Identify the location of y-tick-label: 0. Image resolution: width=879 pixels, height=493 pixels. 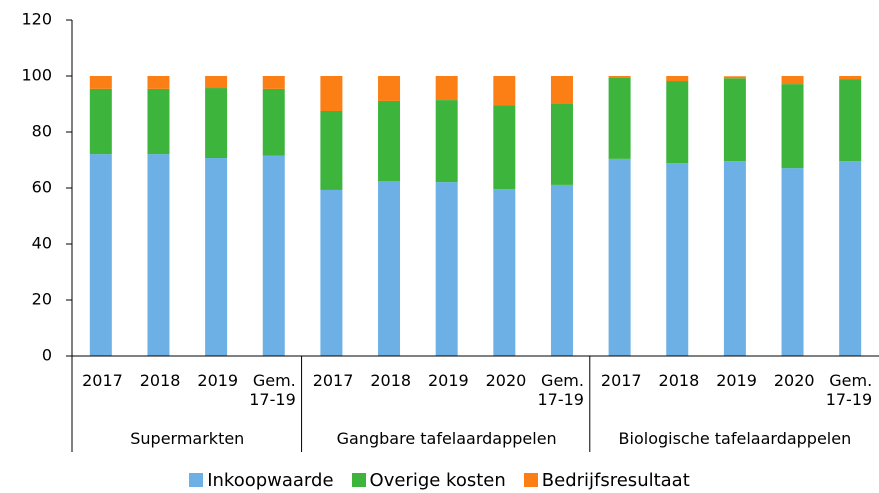
(47, 355).